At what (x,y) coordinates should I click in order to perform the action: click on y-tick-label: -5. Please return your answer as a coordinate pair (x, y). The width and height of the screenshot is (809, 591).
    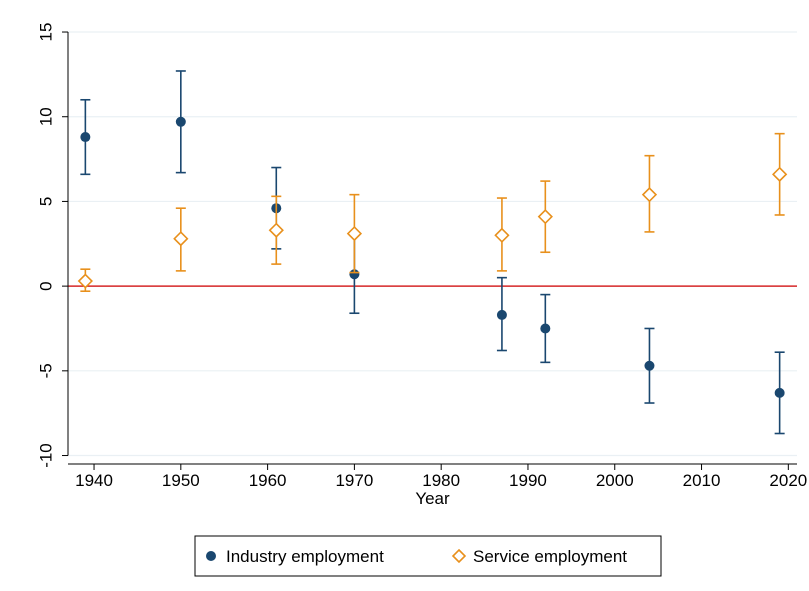
    Looking at the image, I should click on (46, 370).